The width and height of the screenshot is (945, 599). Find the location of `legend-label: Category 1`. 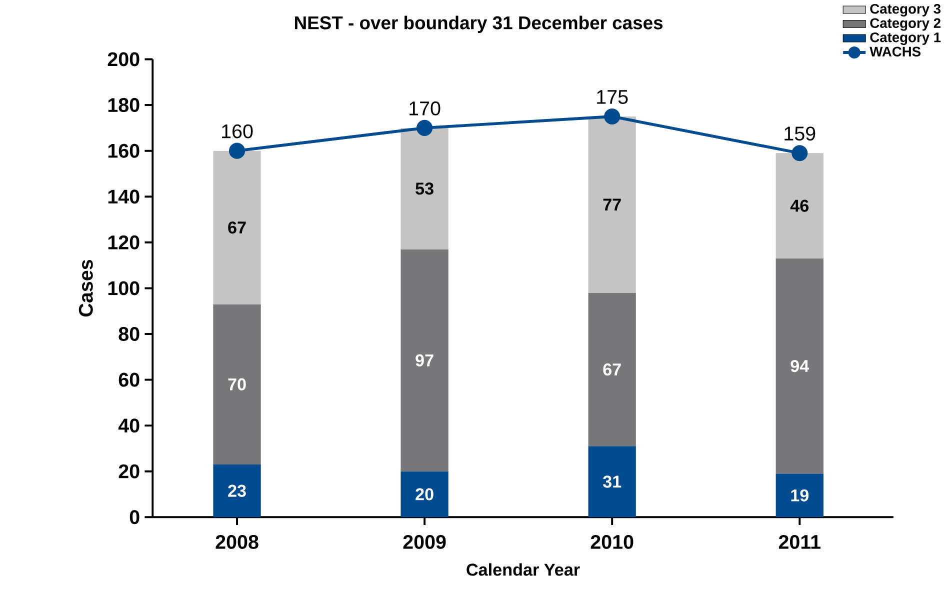

legend-label: Category 1 is located at coordinates (905, 39).